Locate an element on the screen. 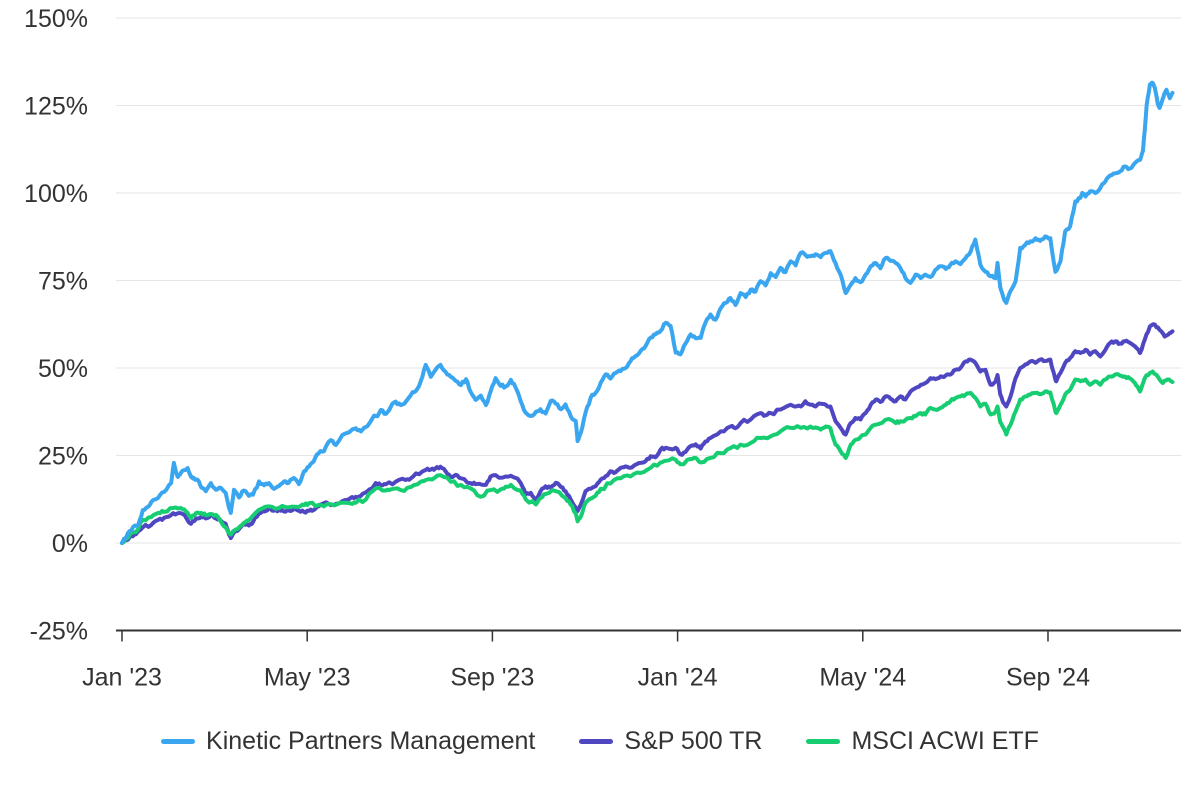 The width and height of the screenshot is (1200, 800). x-axis-label: Jan '23 is located at coordinates (122, 678).